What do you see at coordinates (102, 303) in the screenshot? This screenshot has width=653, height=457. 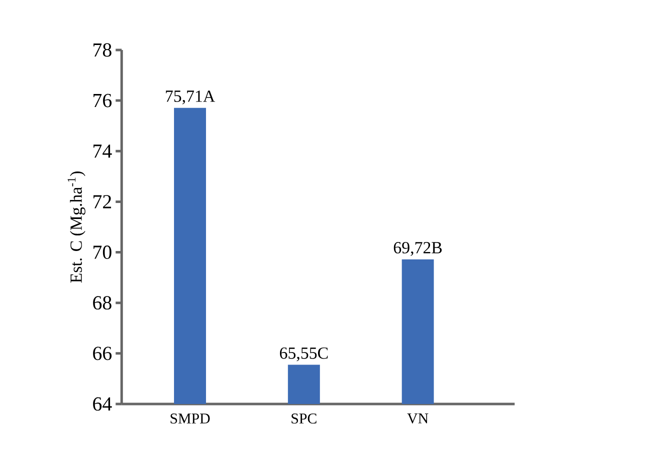 I see `y-tick-label: 68` at bounding box center [102, 303].